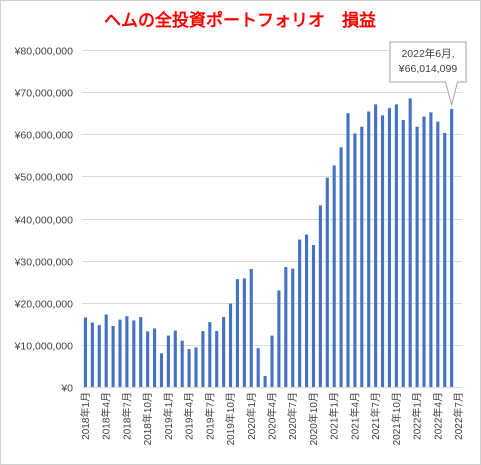 The width and height of the screenshot is (481, 465). I want to click on x-tick-label: 2018年4月, so click(106, 416).